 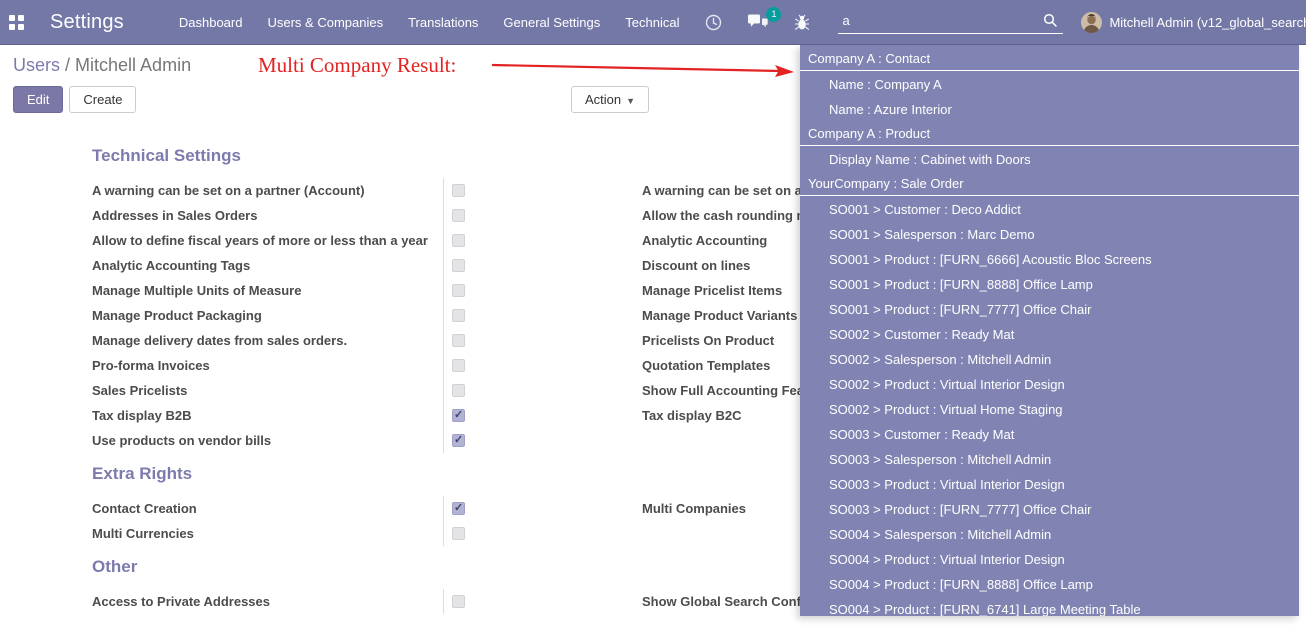 I want to click on section-title: Other, so click(x=115, y=566).